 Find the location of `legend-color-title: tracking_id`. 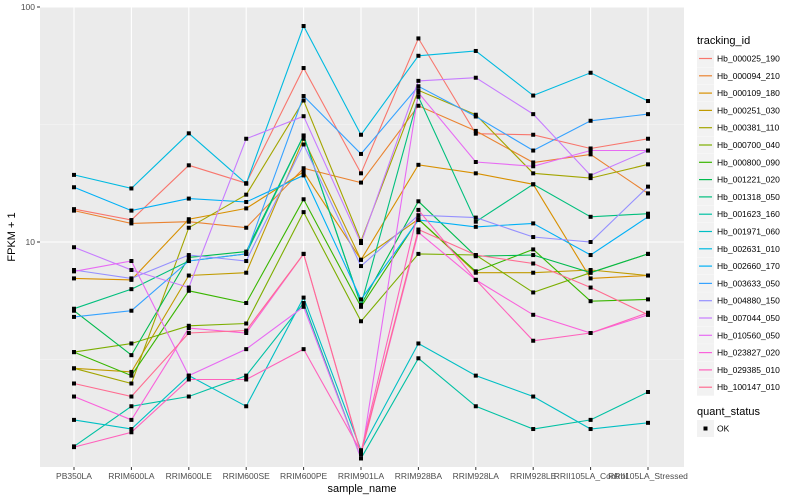

legend-color-title: tracking_id is located at coordinates (723, 41).